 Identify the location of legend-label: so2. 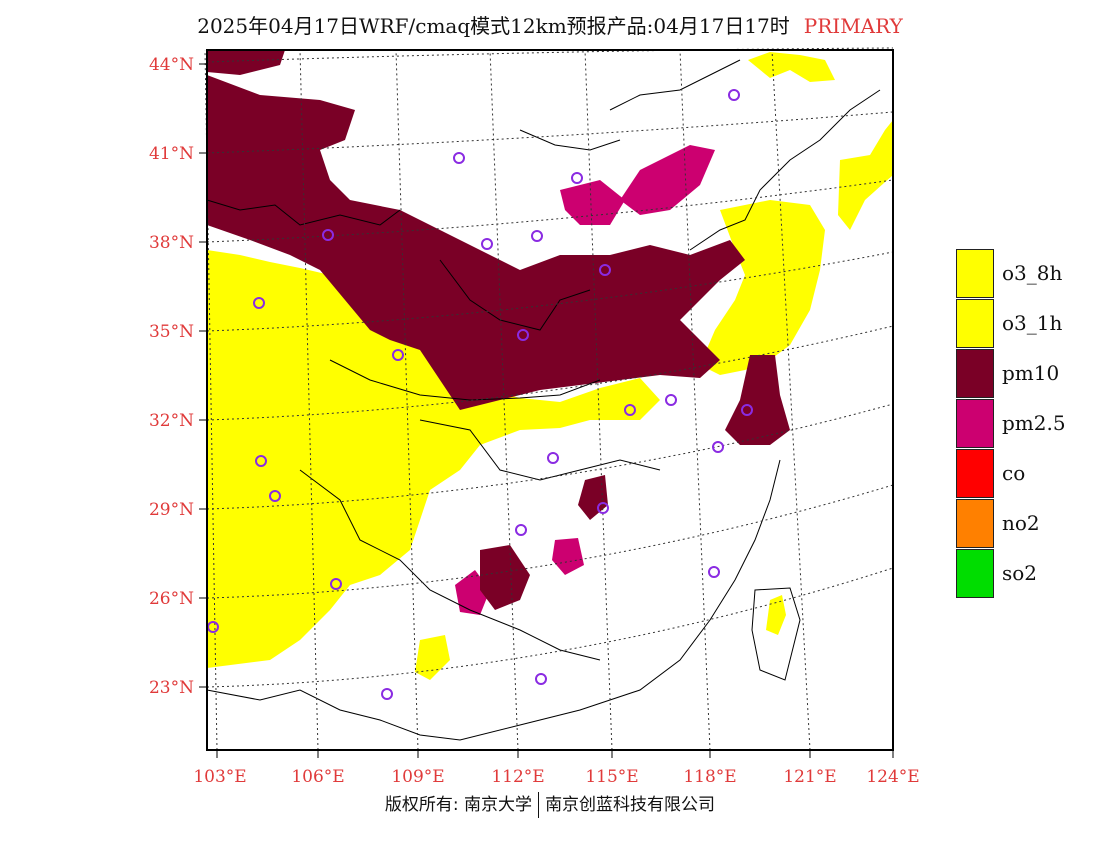
(1020, 573).